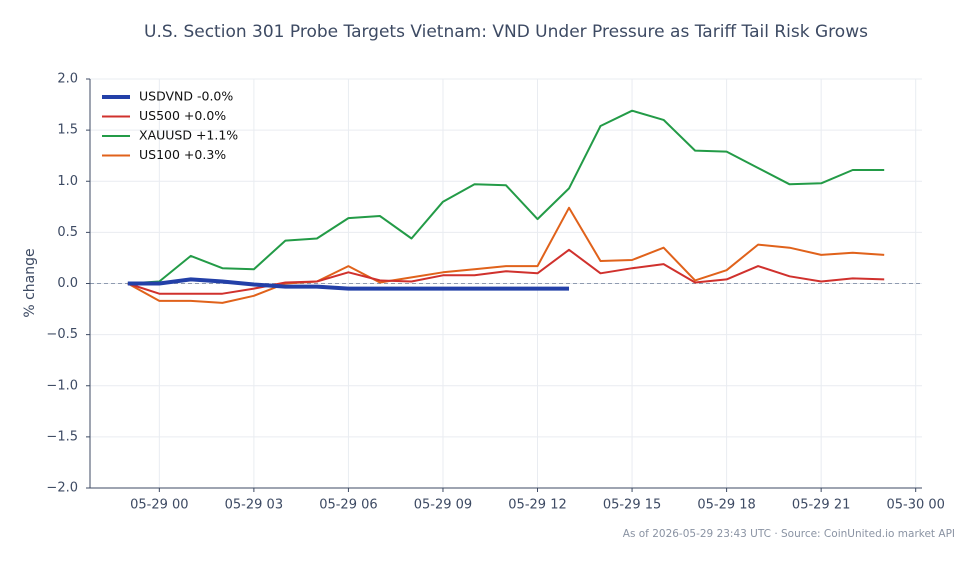 The height and width of the screenshot is (564, 979). Describe the element at coordinates (443, 505) in the screenshot. I see `x-tick-label: 05-29 09` at that location.